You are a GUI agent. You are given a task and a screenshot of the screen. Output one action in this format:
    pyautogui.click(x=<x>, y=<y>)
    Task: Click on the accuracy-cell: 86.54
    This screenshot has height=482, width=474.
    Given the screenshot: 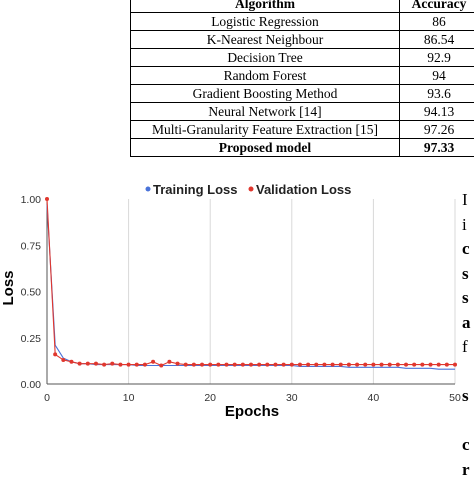 What is the action you would take?
    pyautogui.click(x=437, y=40)
    